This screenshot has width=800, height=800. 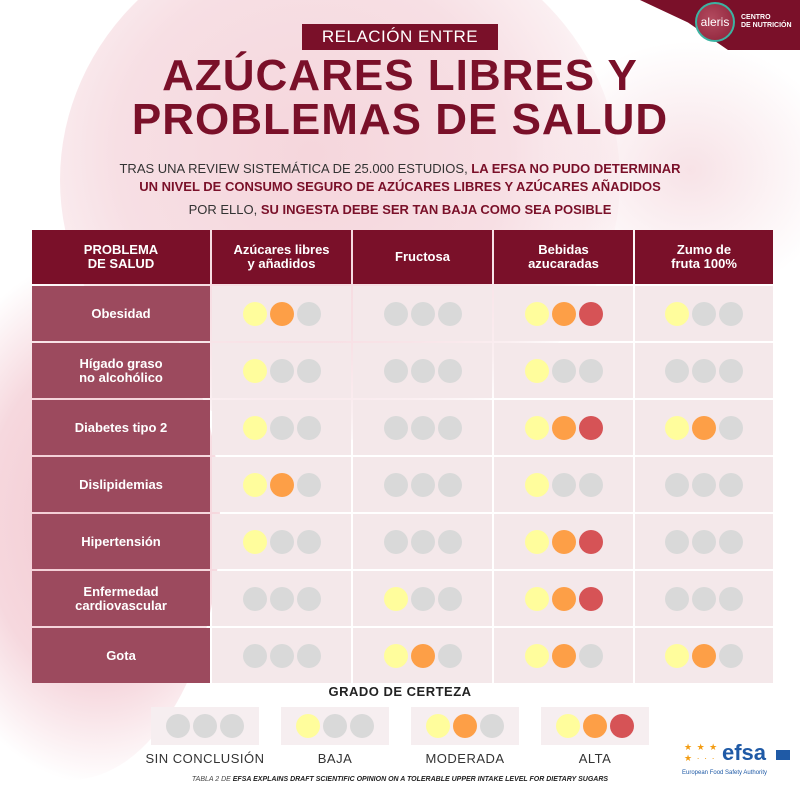 What do you see at coordinates (704, 257) in the screenshot?
I see `column-header: Zumo de fruta 100%` at bounding box center [704, 257].